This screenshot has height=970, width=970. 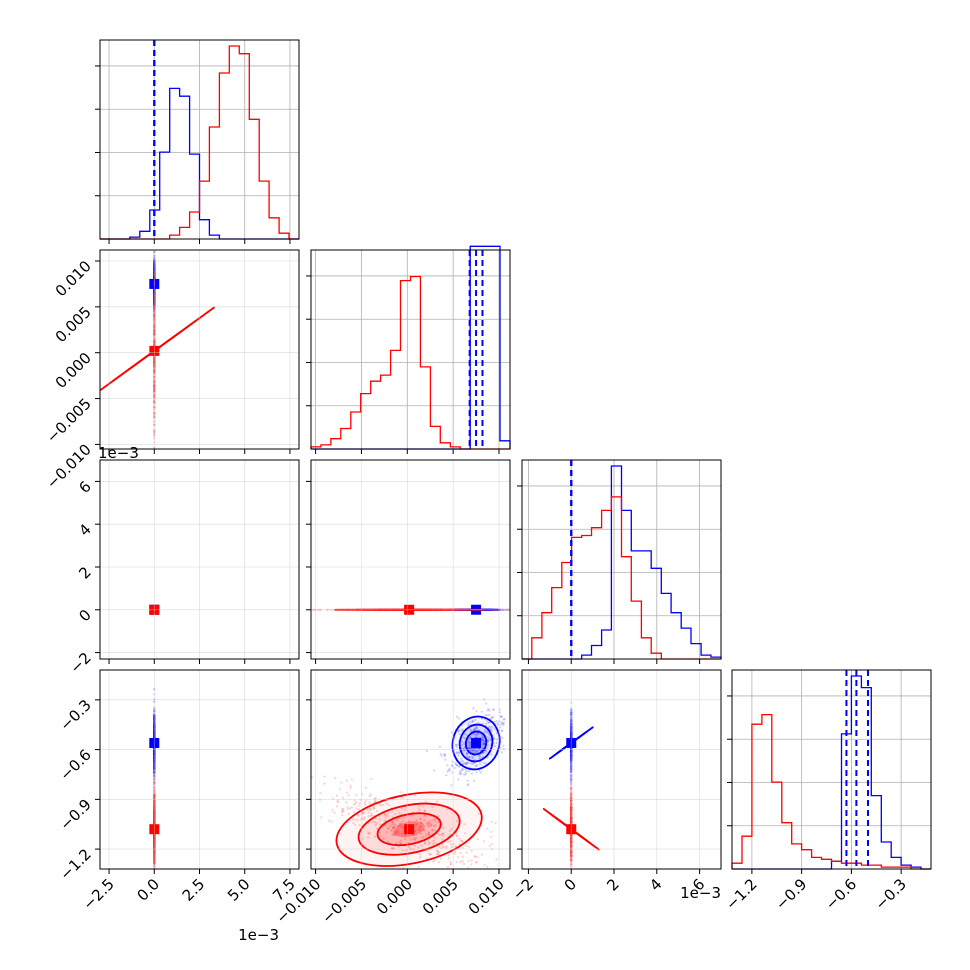 I want to click on contour-line, so click(x=476, y=743).